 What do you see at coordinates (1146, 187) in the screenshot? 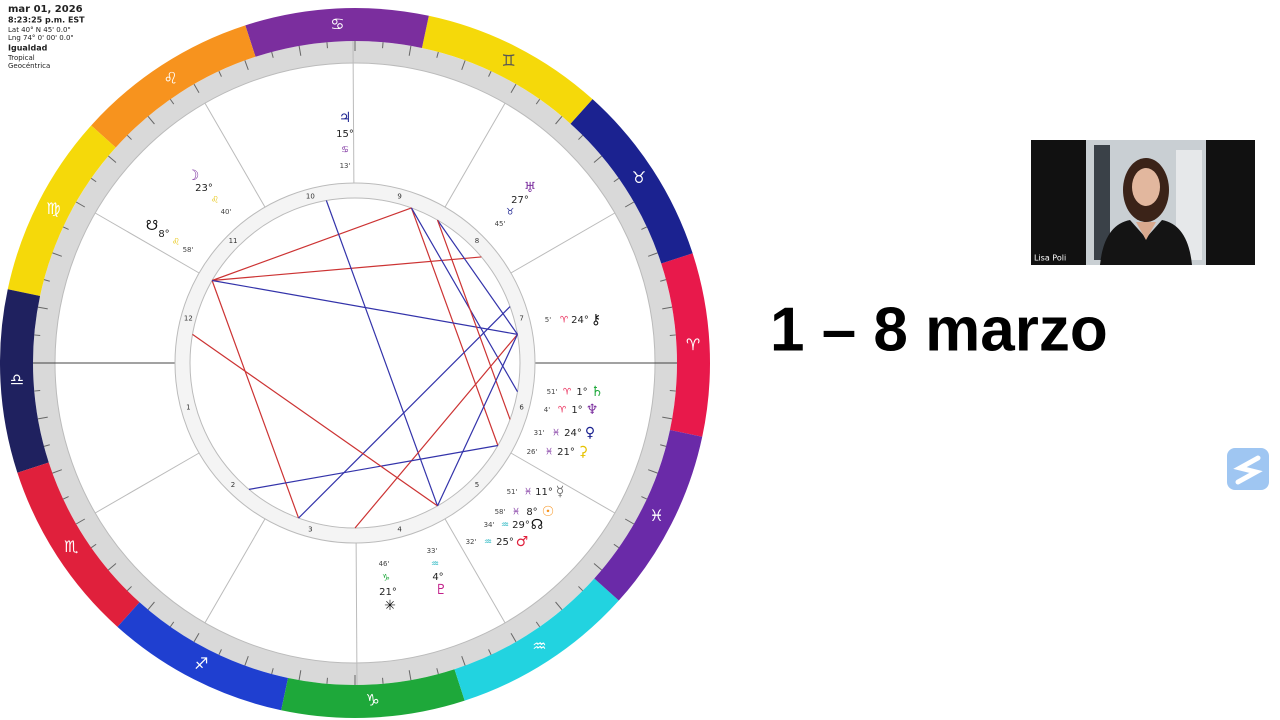
I see `face` at bounding box center [1146, 187].